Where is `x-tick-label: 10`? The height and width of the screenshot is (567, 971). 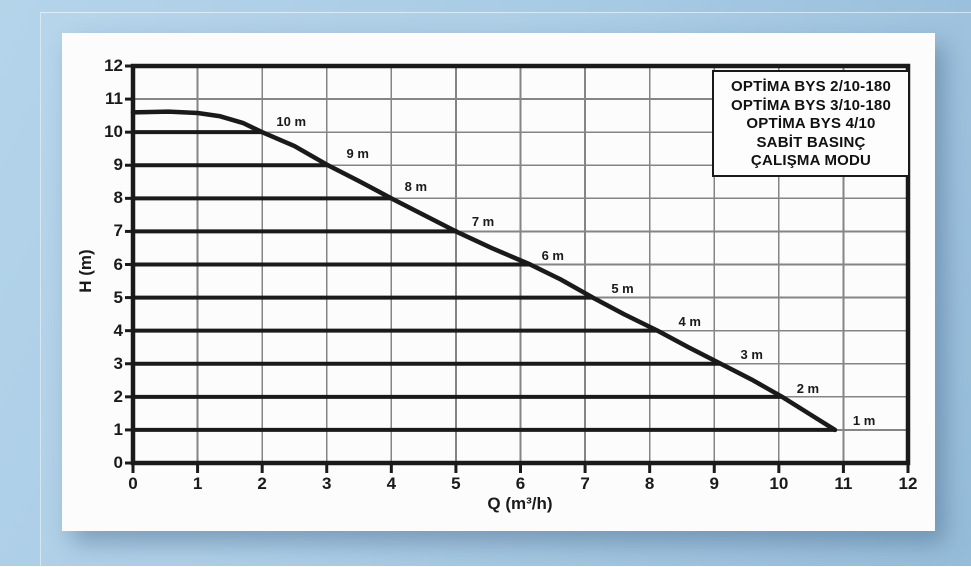 x-tick-label: 10 is located at coordinates (779, 483).